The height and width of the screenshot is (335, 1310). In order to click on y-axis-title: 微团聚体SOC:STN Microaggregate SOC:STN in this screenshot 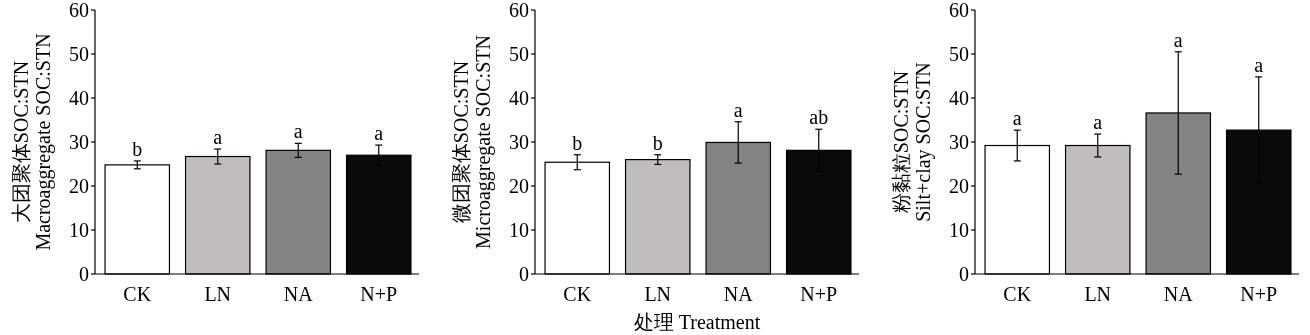, I will do `click(472, 142)`.